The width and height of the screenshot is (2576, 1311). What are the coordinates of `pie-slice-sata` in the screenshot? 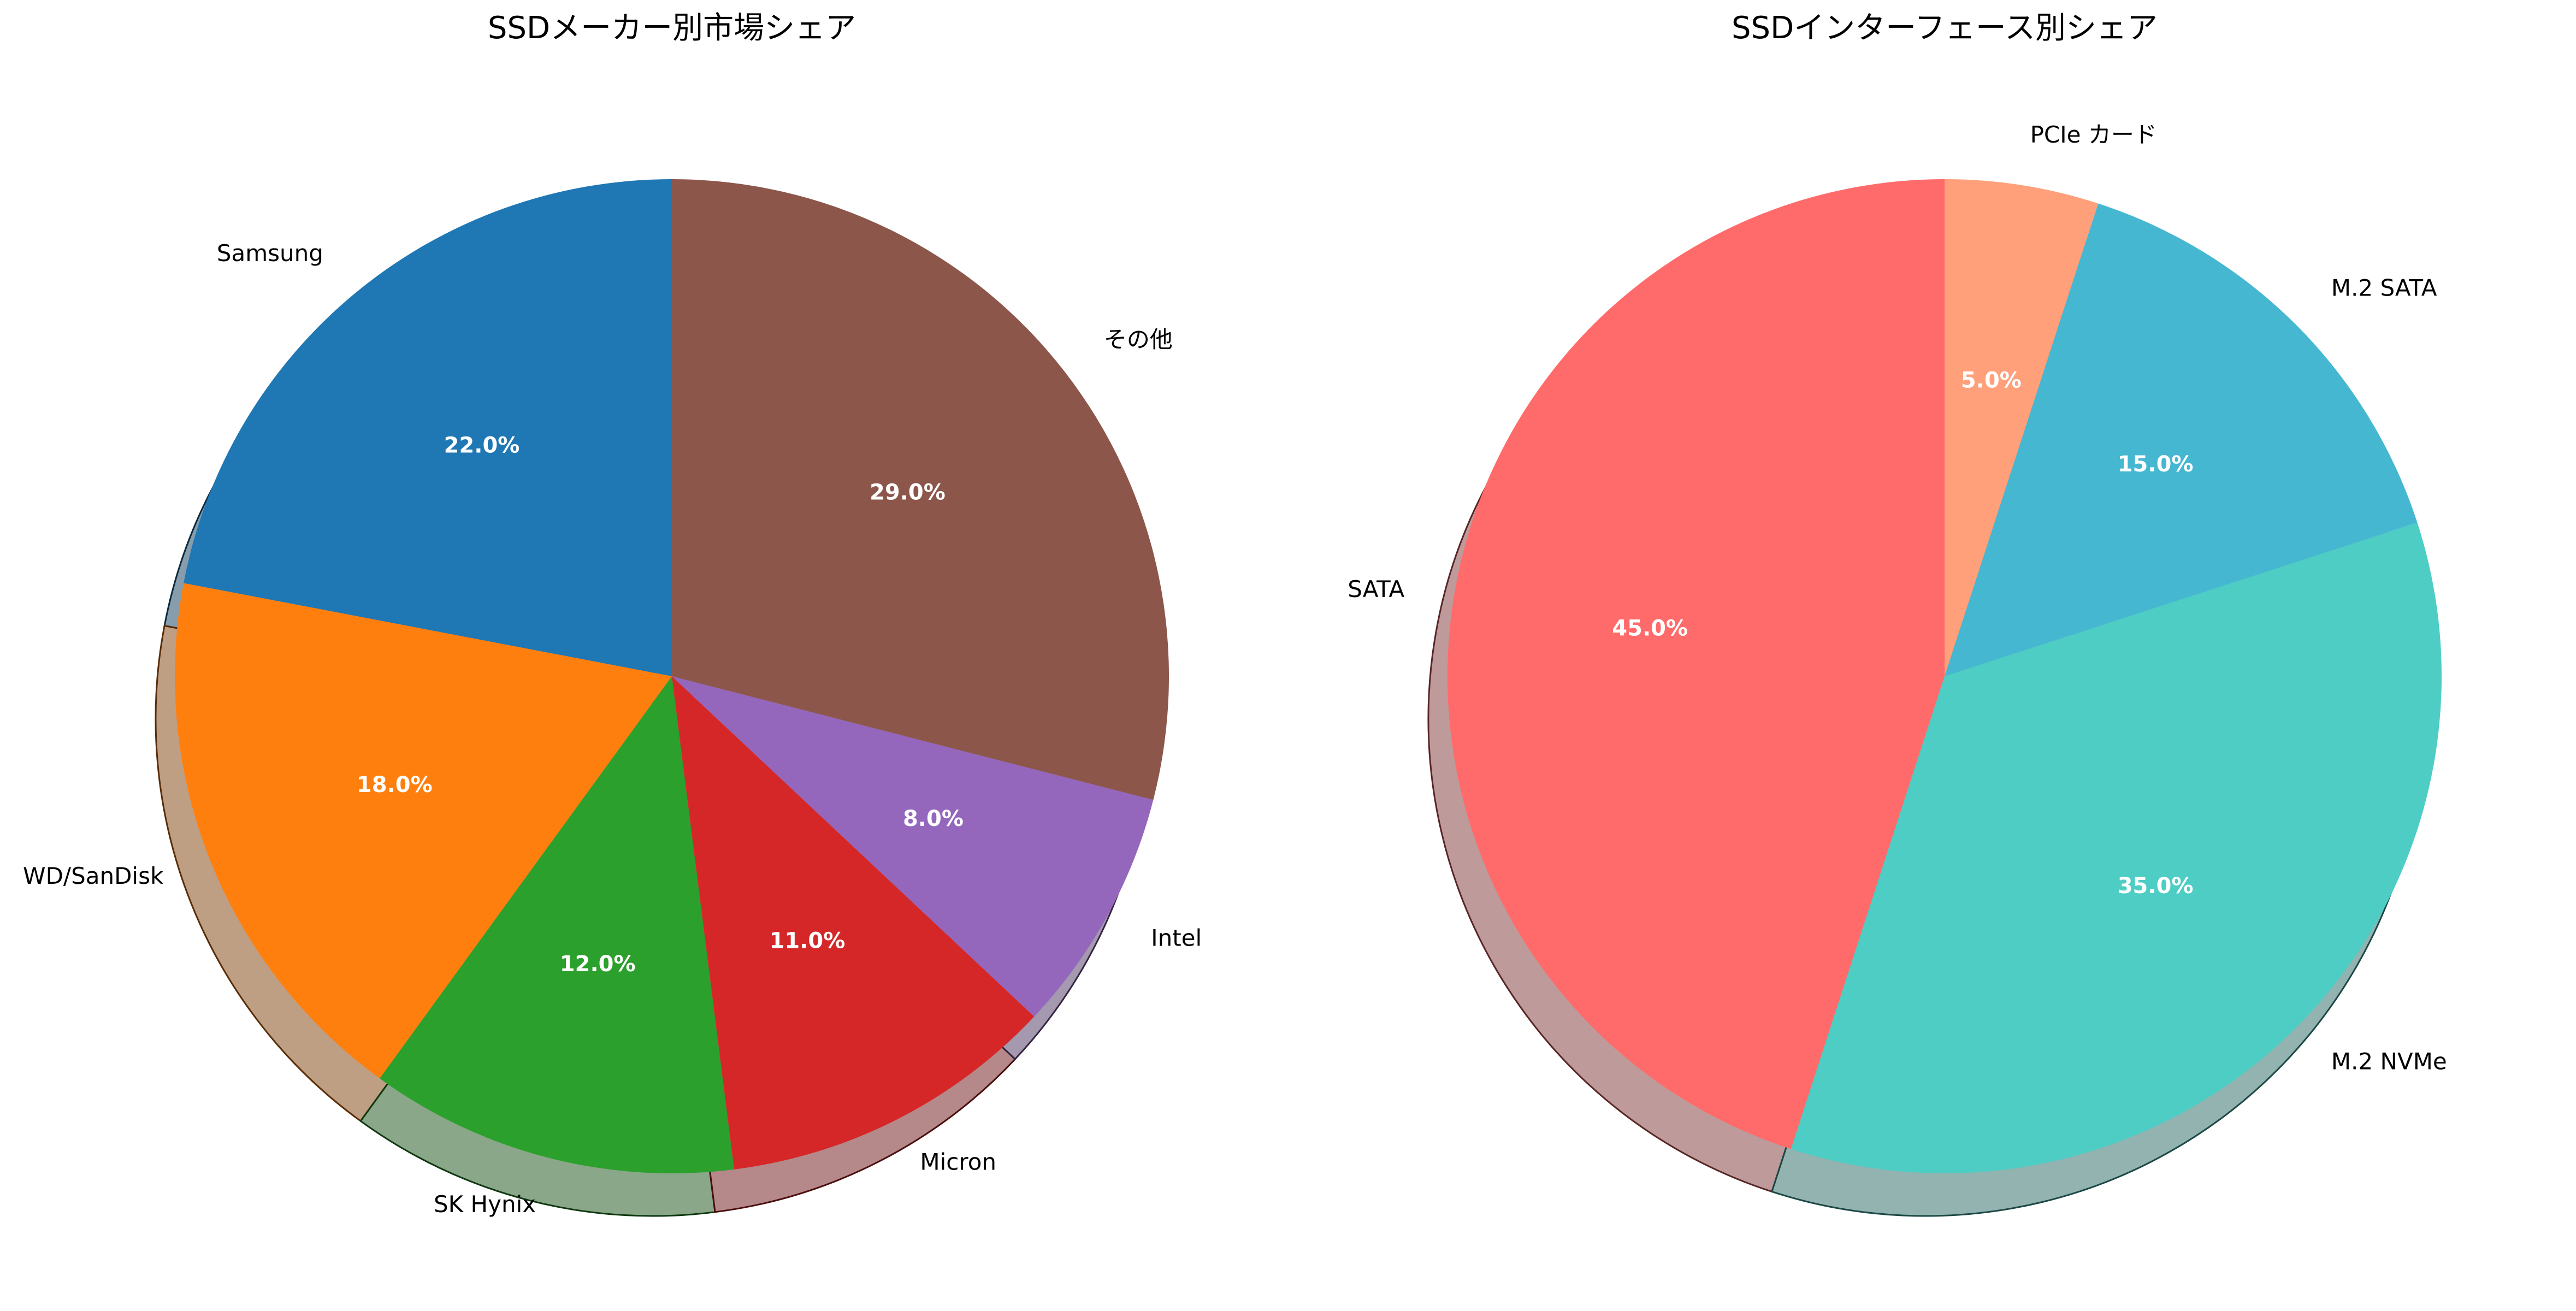 It's located at (1696, 664).